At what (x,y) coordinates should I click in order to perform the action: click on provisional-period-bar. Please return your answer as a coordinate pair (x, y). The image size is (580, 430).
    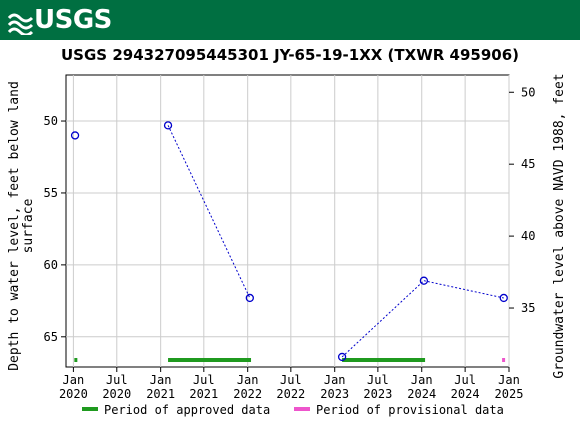
    Looking at the image, I should click on (504, 360).